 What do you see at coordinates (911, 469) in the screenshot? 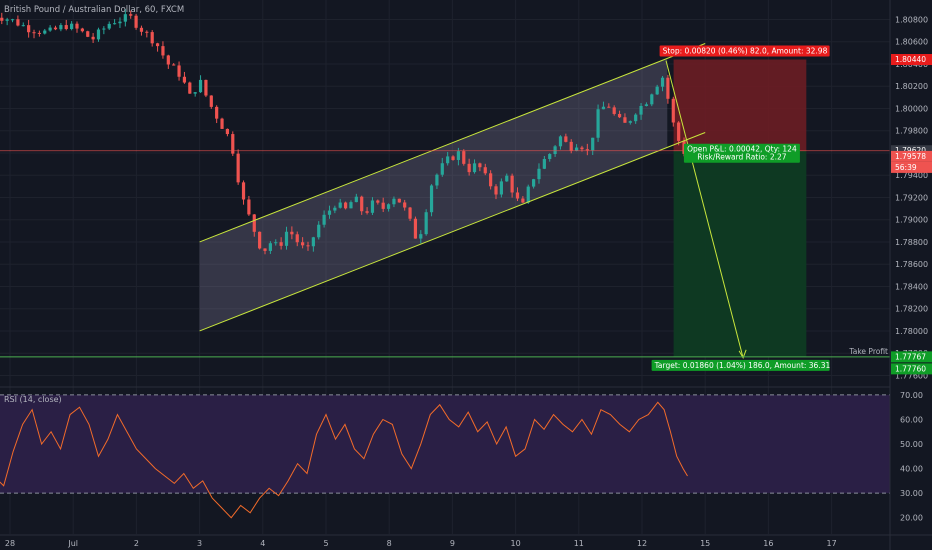
I see `rsi-tick-label: 40.00` at bounding box center [911, 469].